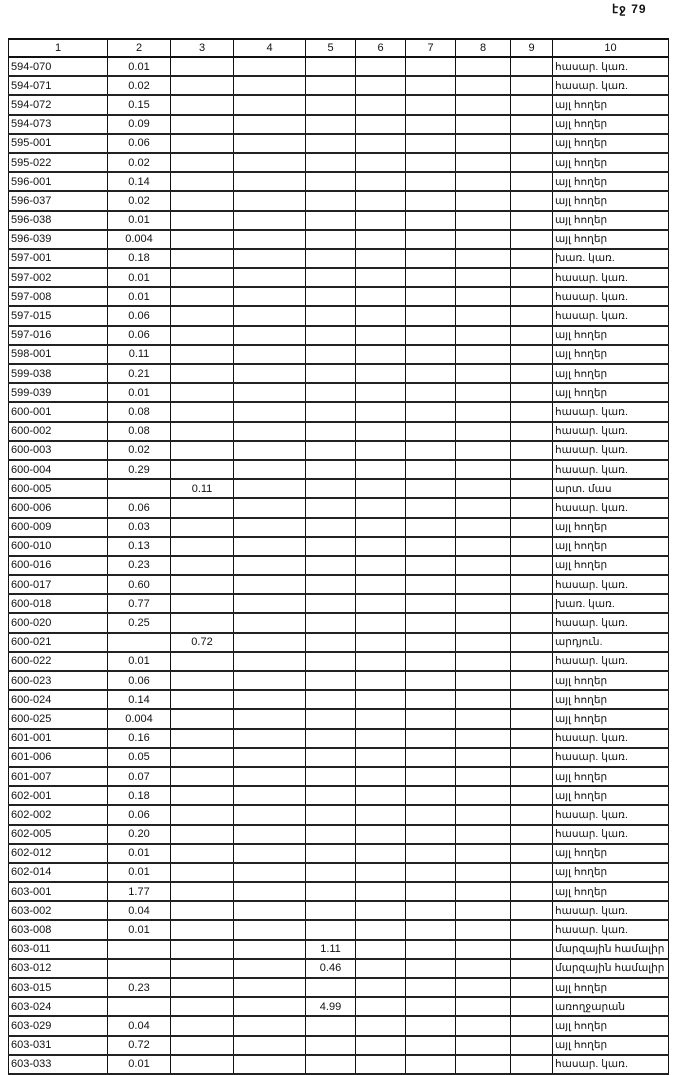 The width and height of the screenshot is (692, 1075). I want to click on parcel-code-cell: 600-002, so click(58, 431).